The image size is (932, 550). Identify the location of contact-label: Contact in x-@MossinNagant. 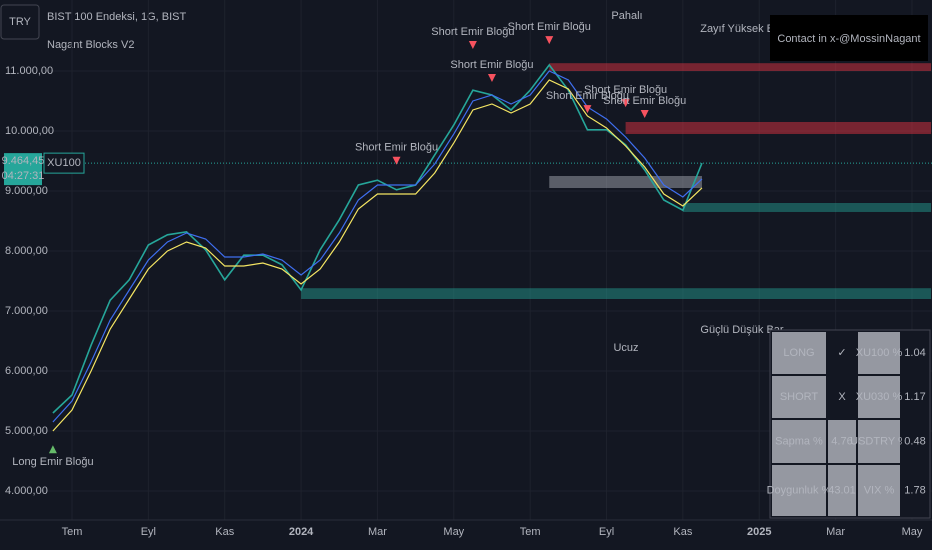
(848, 39).